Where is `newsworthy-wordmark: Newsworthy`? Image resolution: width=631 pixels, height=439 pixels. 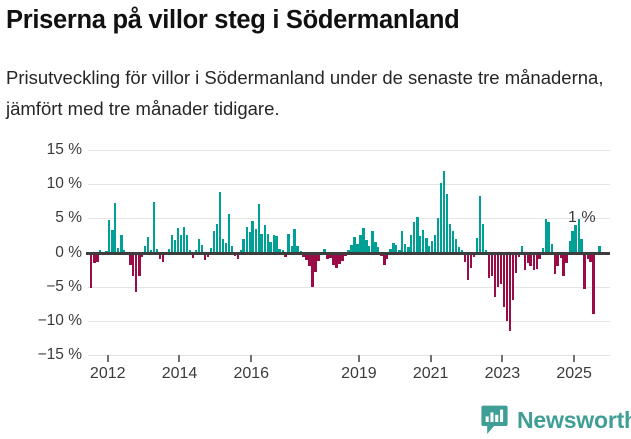 newsworthy-wordmark: Newsworthy is located at coordinates (574, 419).